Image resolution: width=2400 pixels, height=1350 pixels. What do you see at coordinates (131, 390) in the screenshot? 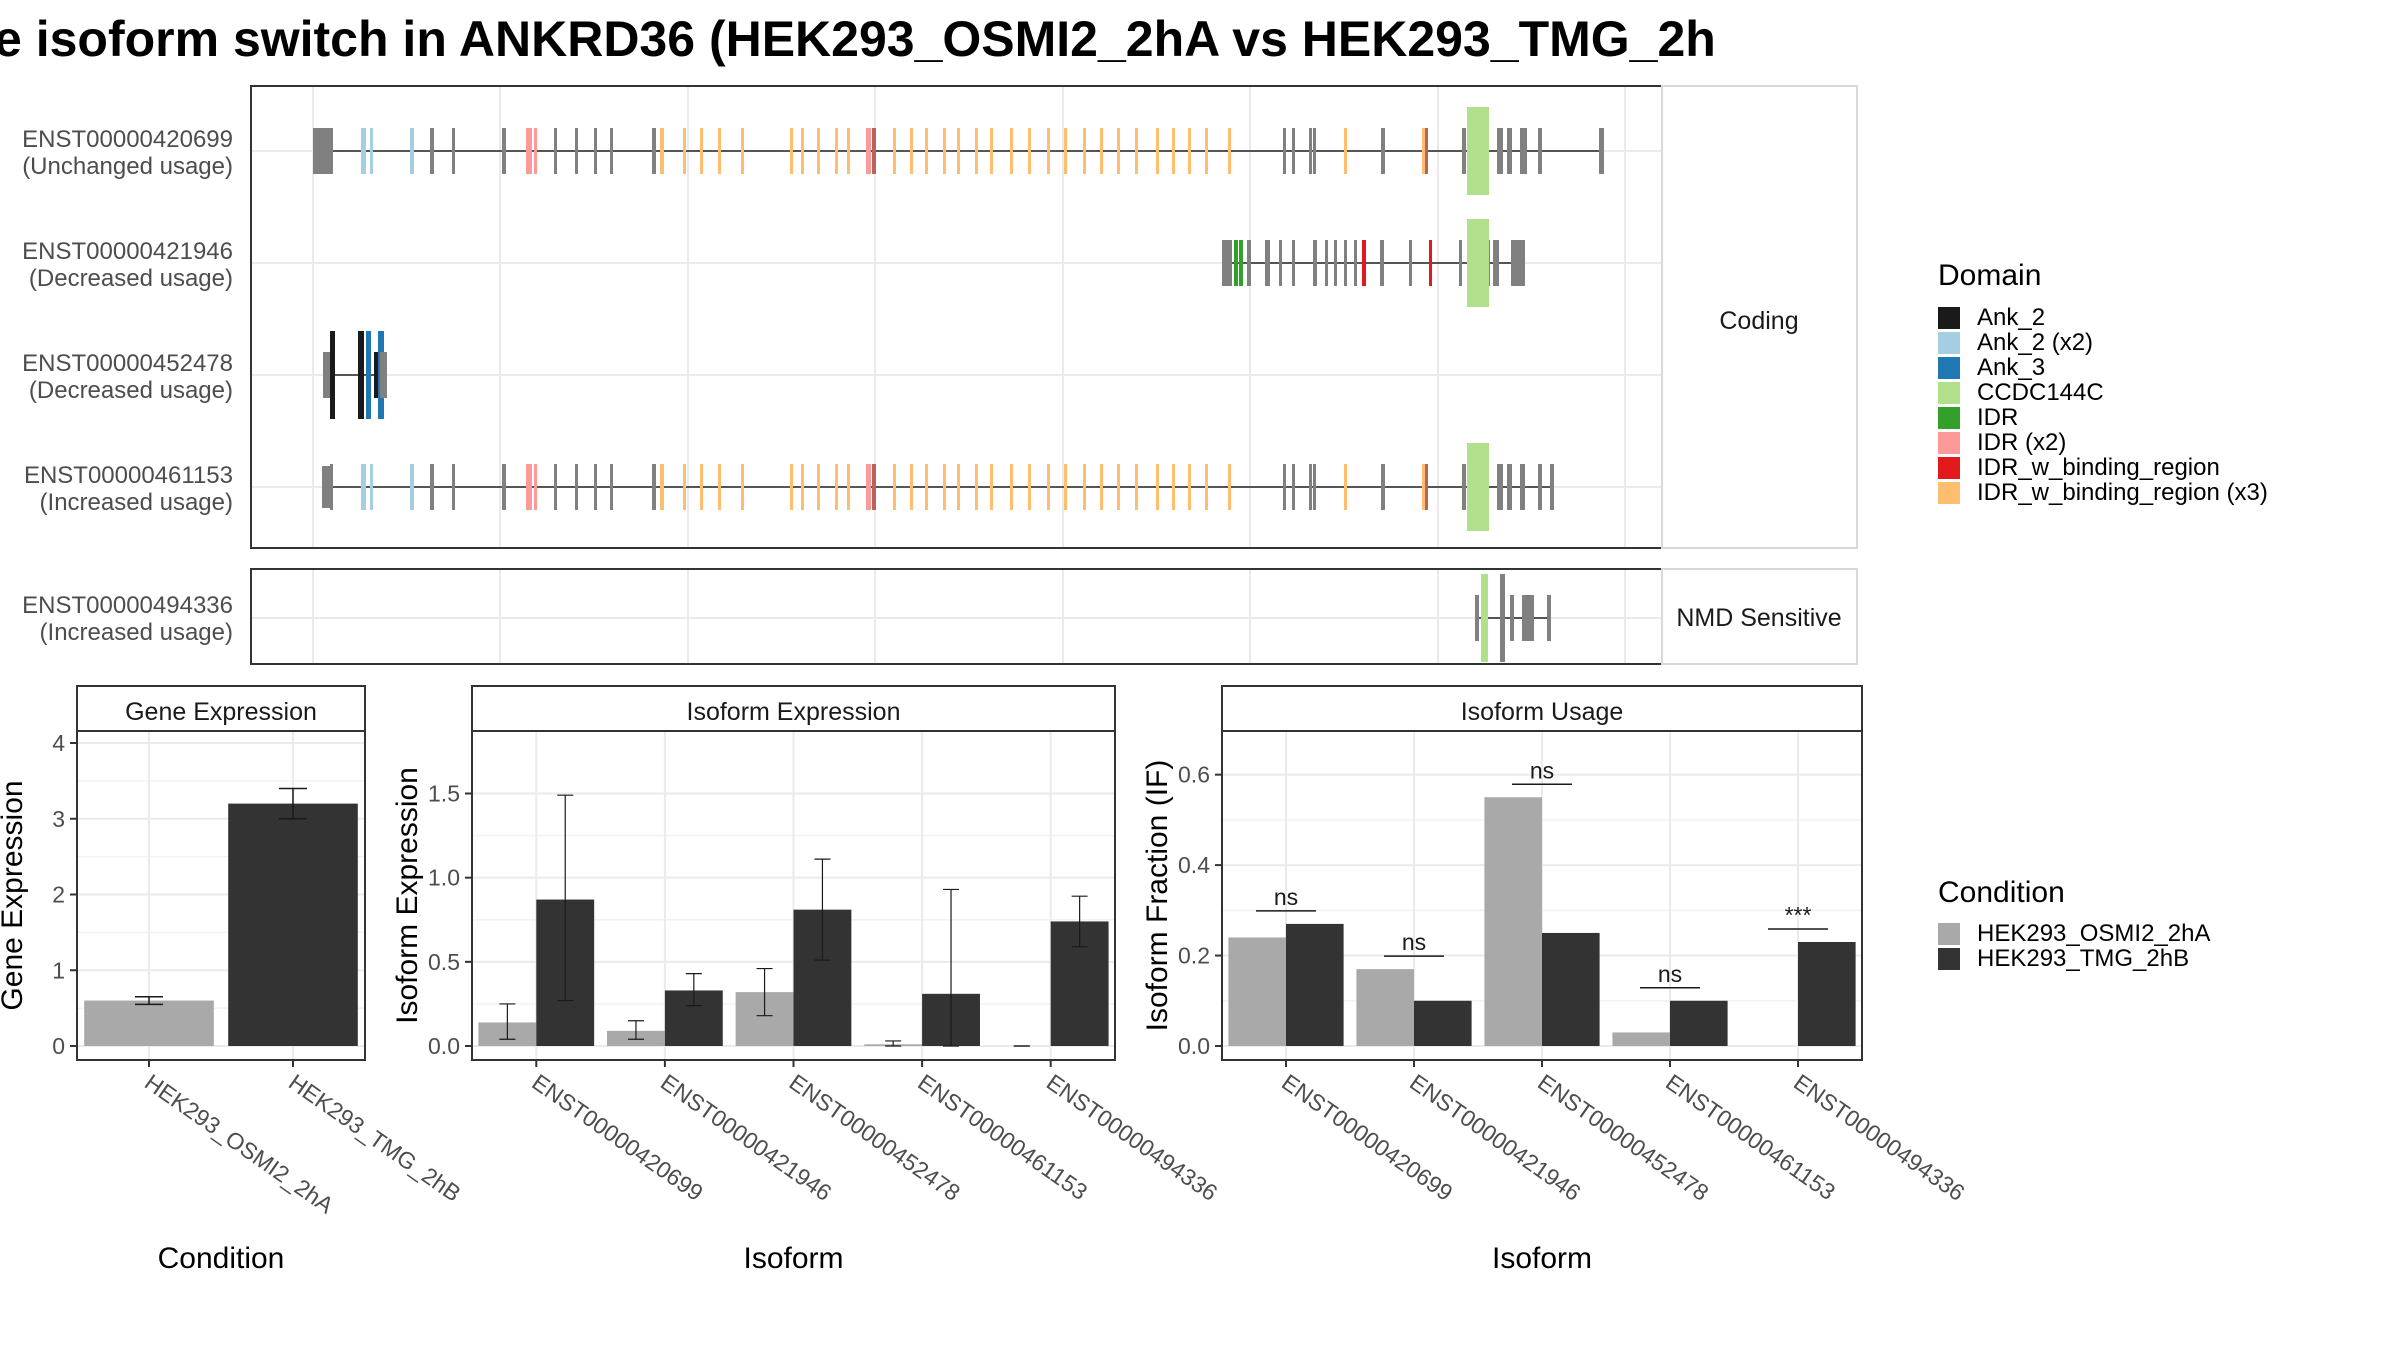
I see `isoform-label-usage: (Decreased usage)` at bounding box center [131, 390].